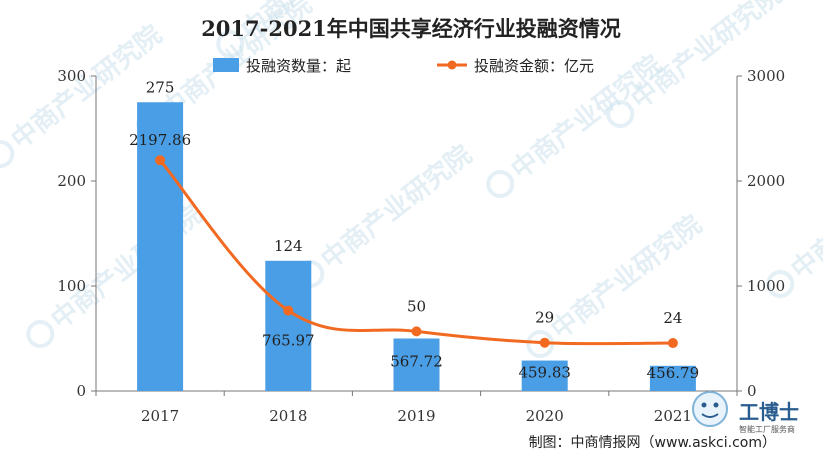 Image resolution: width=823 pixels, height=466 pixels. What do you see at coordinates (452, 65) in the screenshot?
I see `legend-line-marker` at bounding box center [452, 65].